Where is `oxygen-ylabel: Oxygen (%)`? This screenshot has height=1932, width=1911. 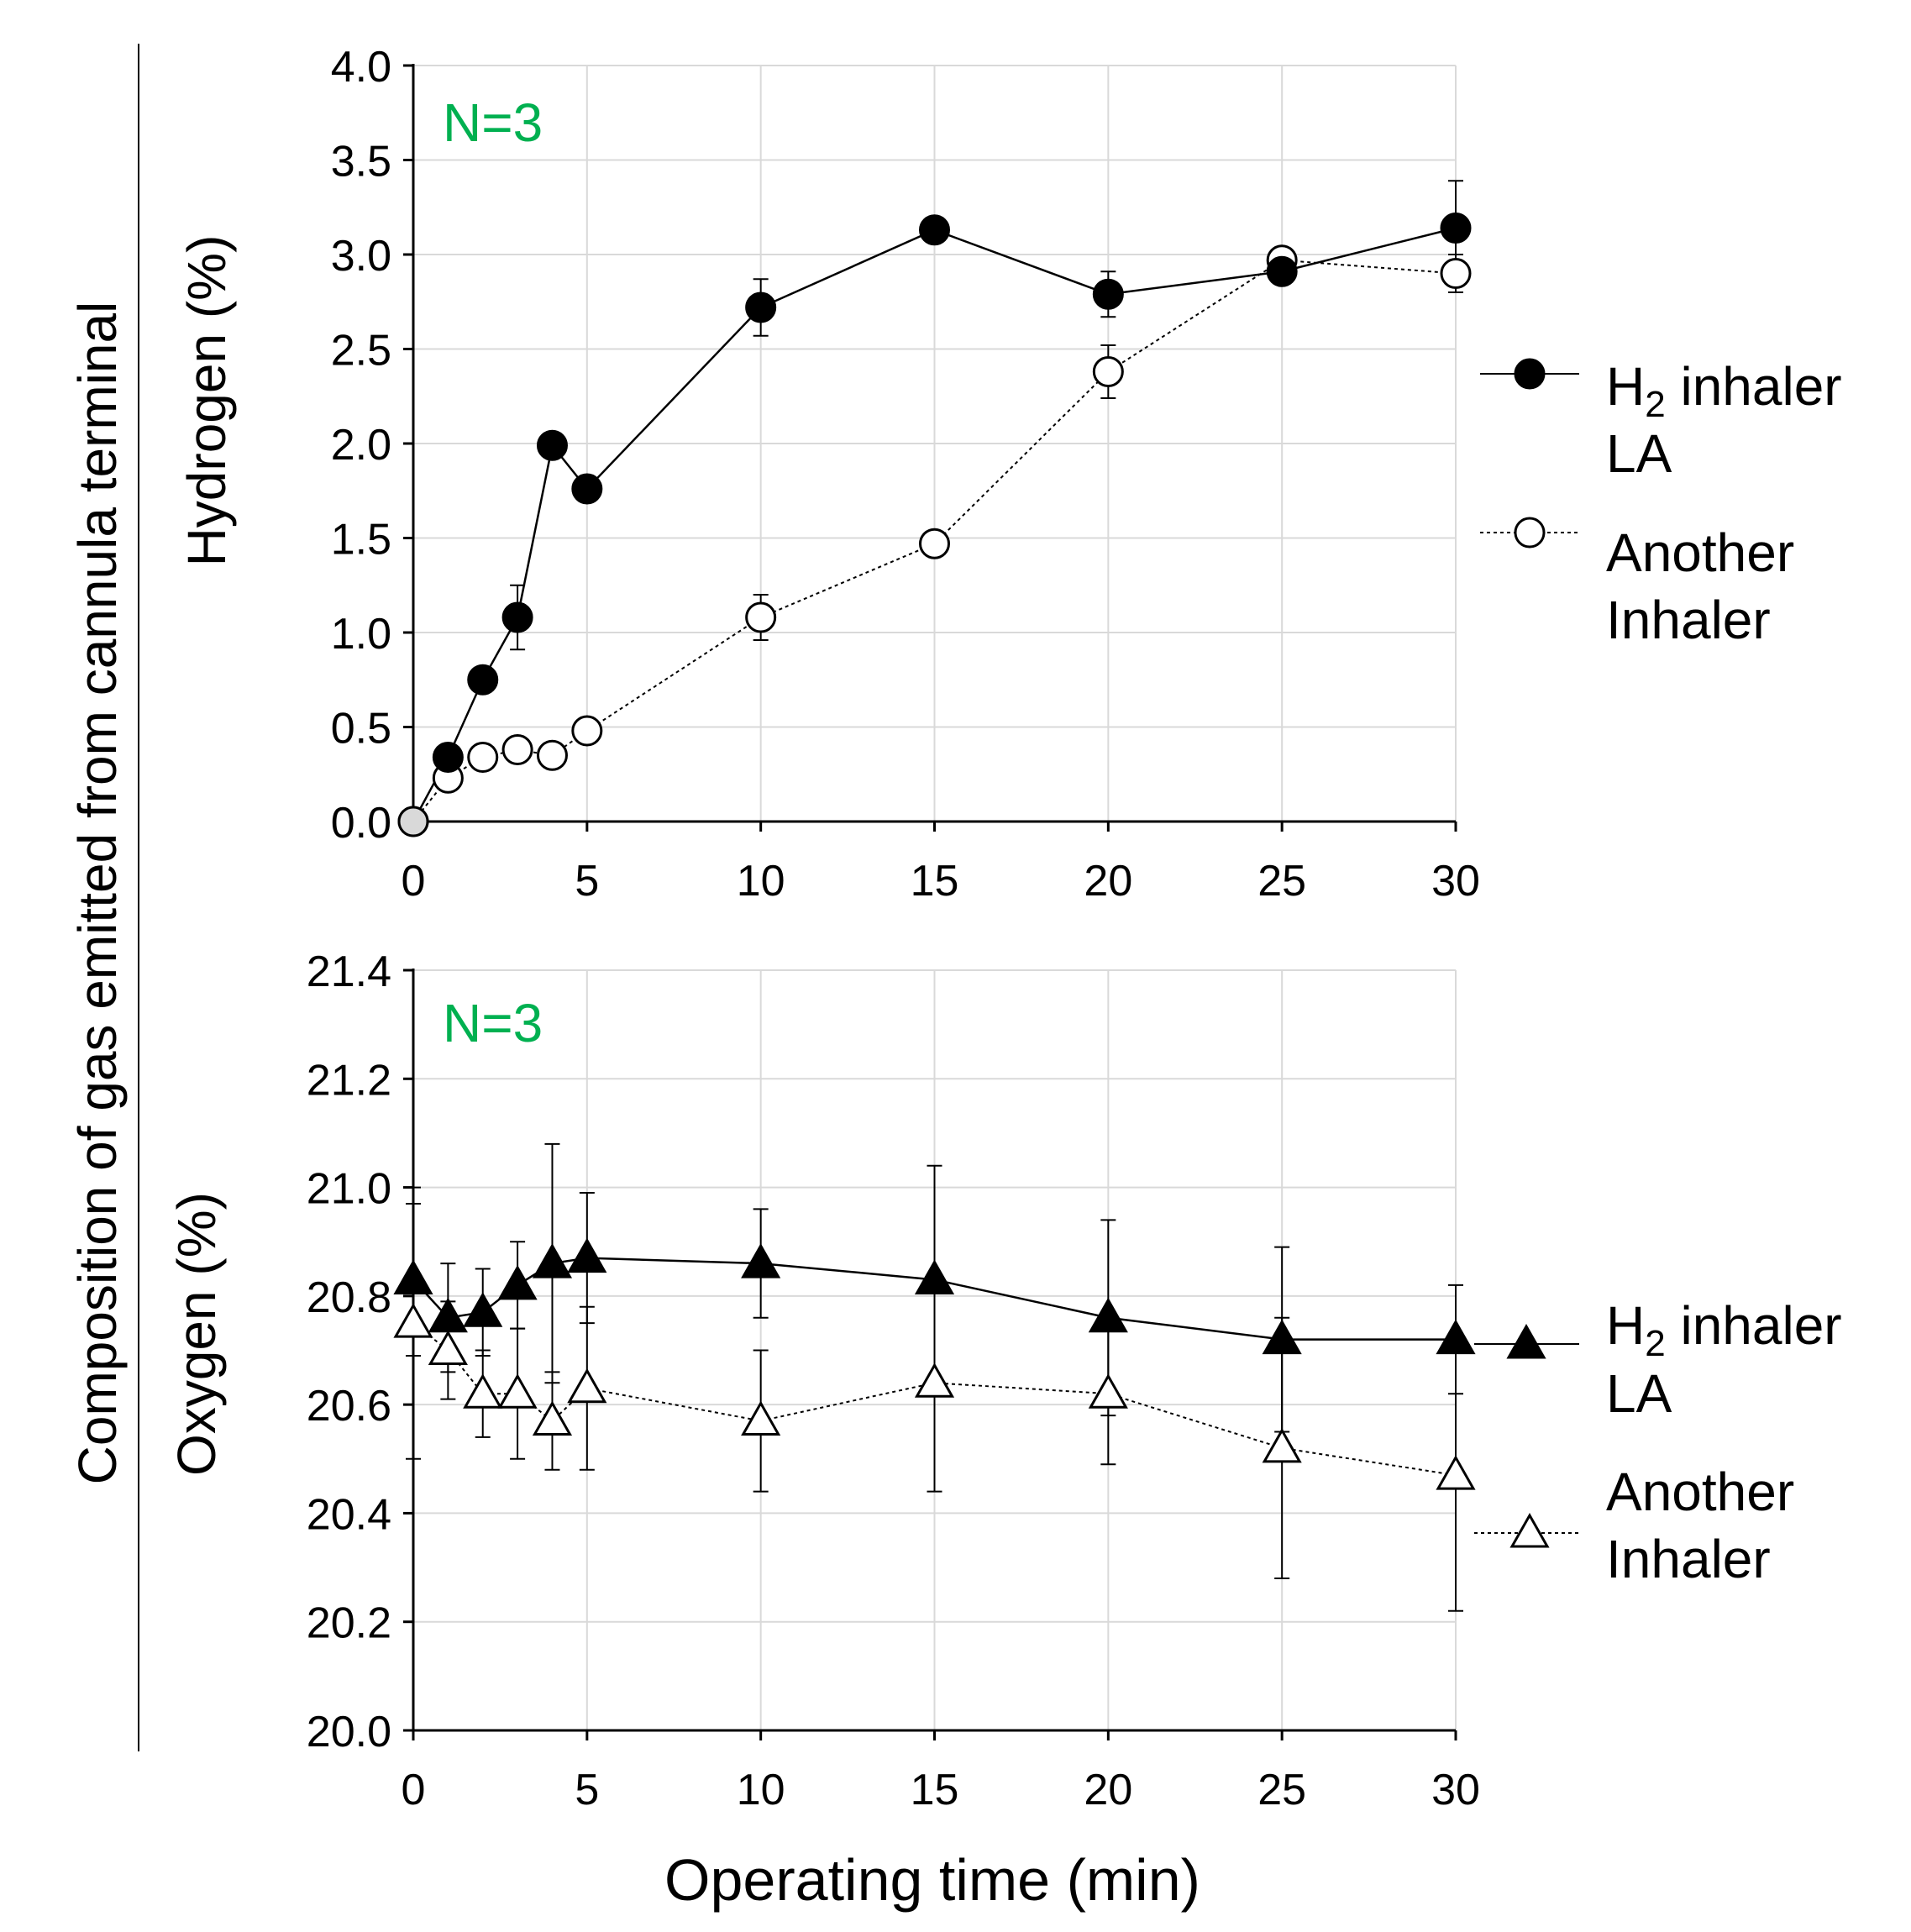 oxygen-ylabel: Oxygen (%) is located at coordinates (196, 1334).